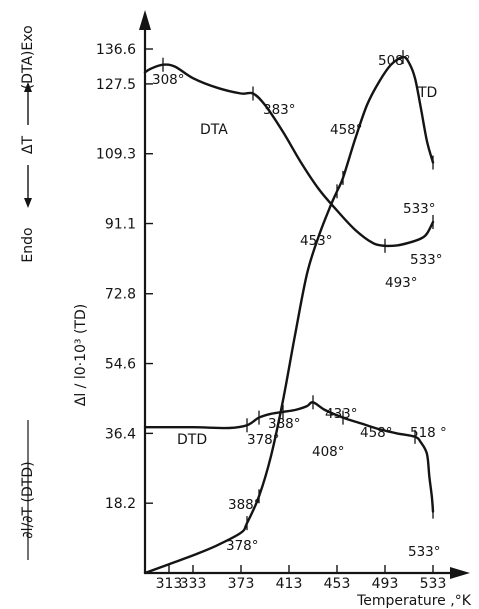 The width and height of the screenshot is (479, 609). What do you see at coordinates (414, 601) in the screenshot?
I see `x-axis-title: Temperature ,°K` at bounding box center [414, 601].